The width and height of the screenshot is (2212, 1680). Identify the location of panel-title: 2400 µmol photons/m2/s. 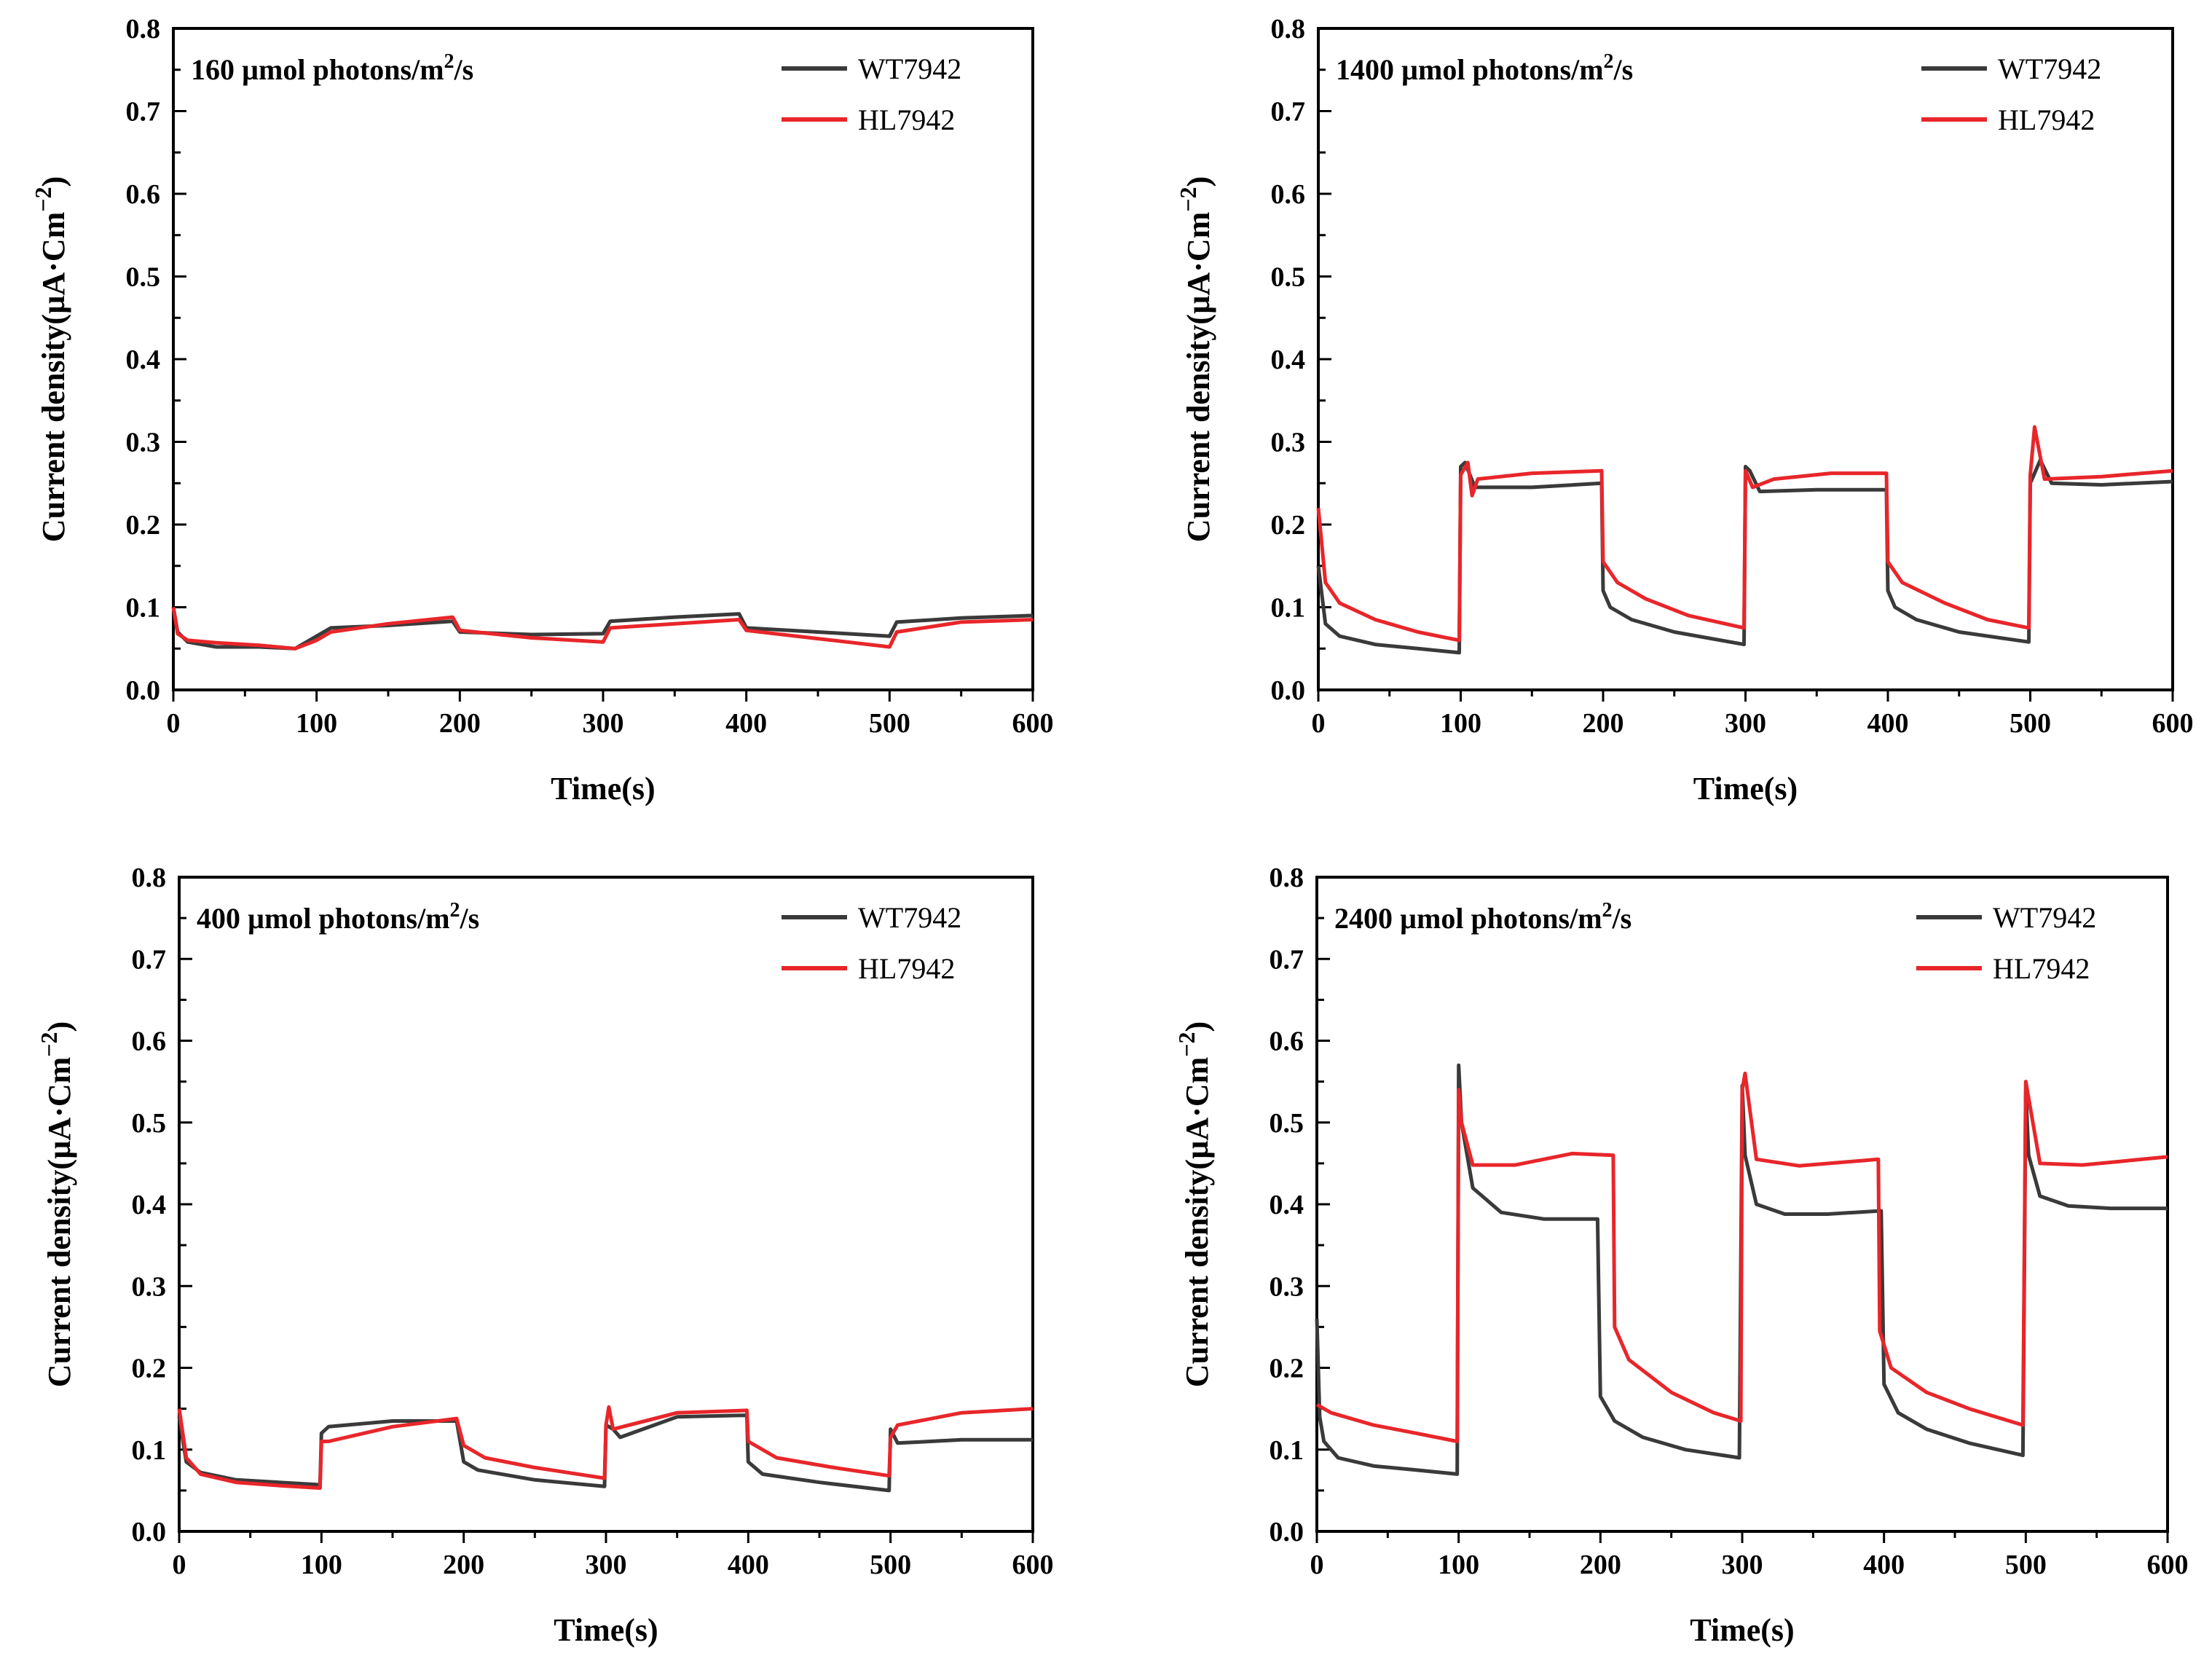
(1483, 917).